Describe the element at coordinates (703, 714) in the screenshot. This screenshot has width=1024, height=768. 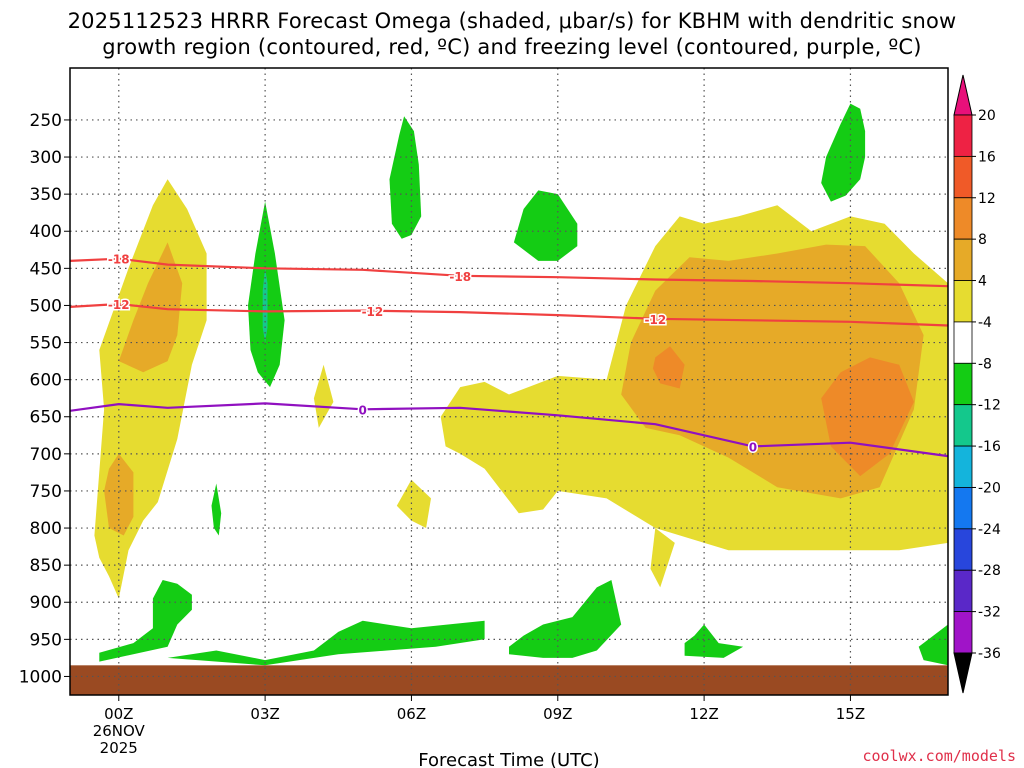
I see `x-tick-label-12Z: 12Z` at that location.